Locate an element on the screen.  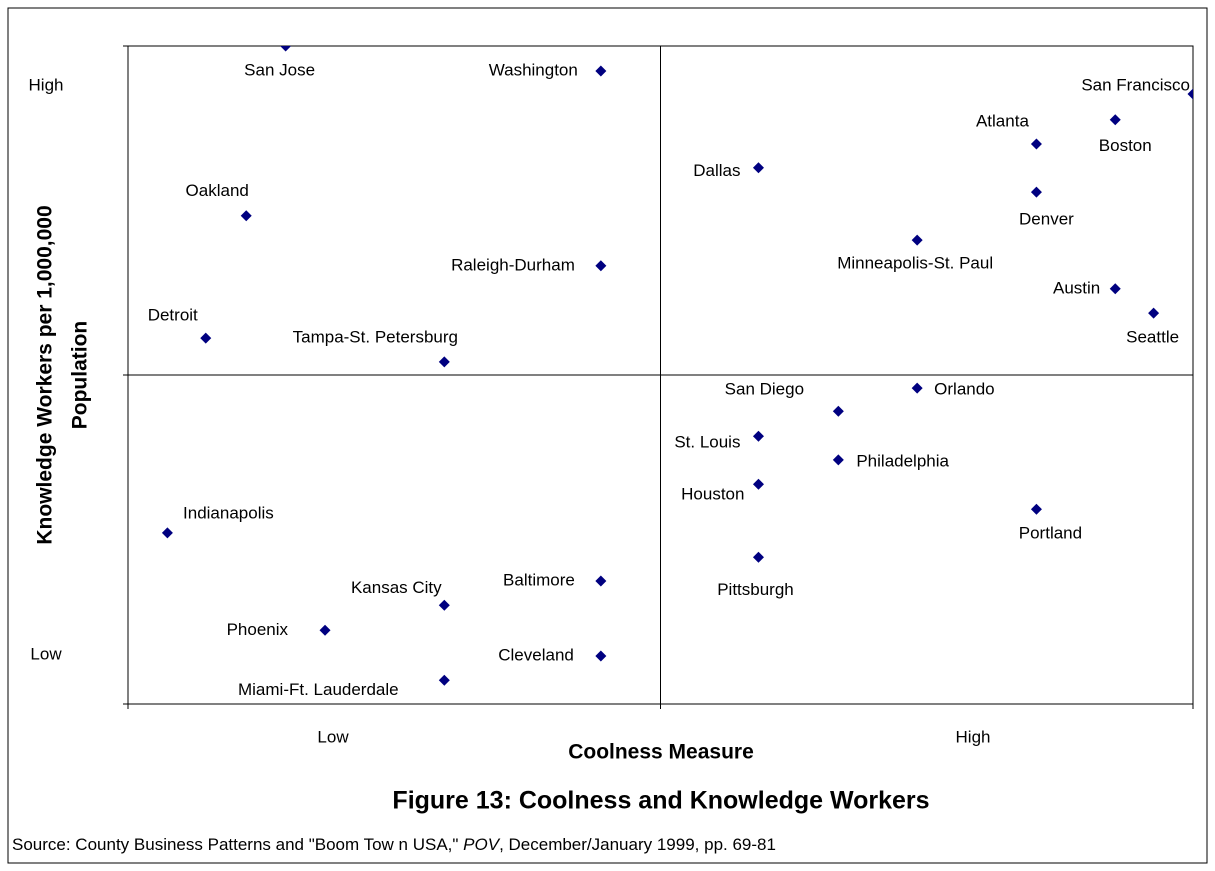
point-label: St. Louis is located at coordinates (707, 442).